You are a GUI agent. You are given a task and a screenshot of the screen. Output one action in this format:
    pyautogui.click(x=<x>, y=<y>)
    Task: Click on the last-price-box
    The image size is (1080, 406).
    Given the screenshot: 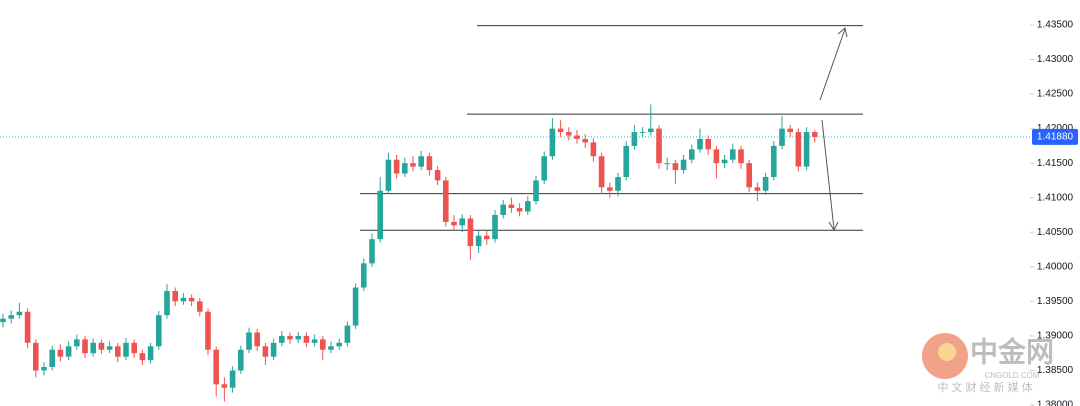 What is the action you would take?
    pyautogui.click(x=1055, y=136)
    